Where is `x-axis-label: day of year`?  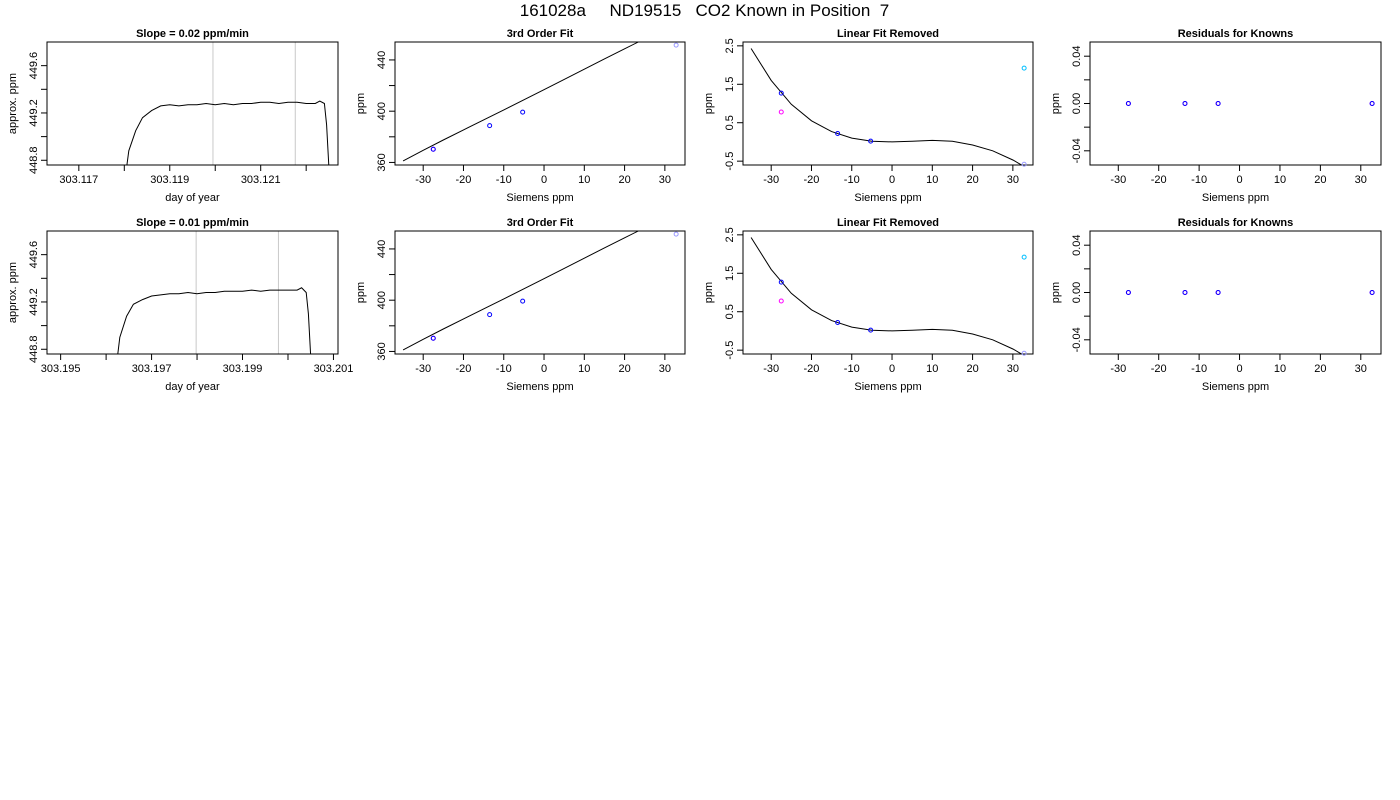 x-axis-label: day of year is located at coordinates (192, 198).